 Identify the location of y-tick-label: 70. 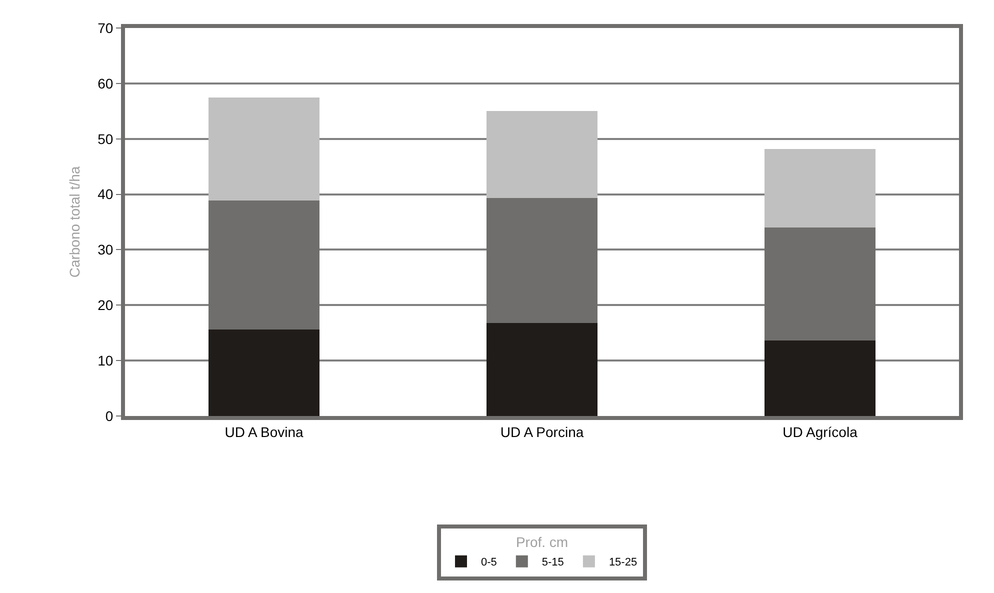
(106, 28).